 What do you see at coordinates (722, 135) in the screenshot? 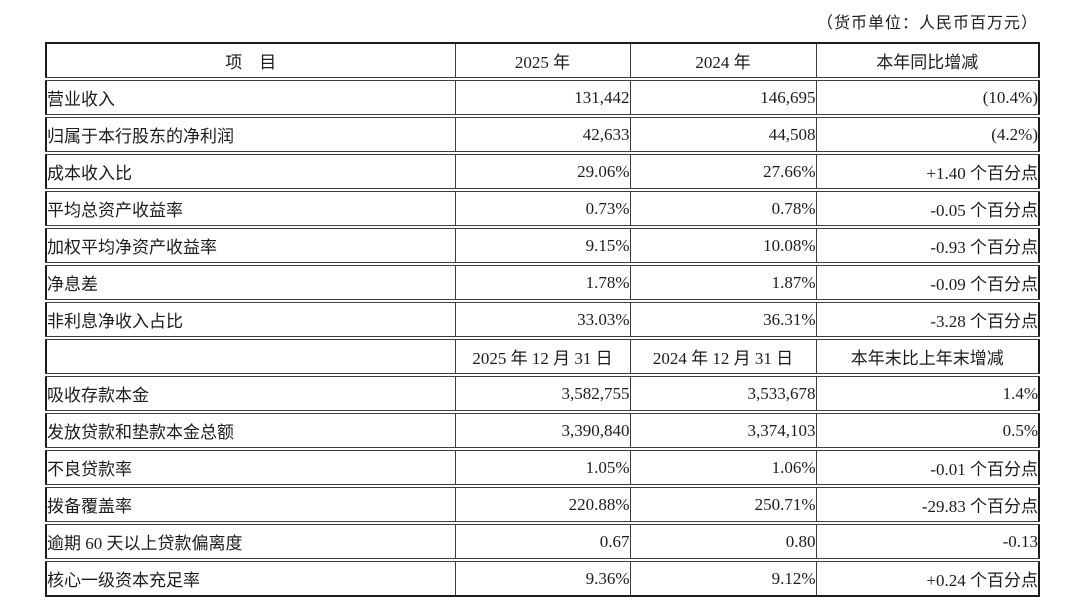
I see `value-2024-cell: 44,508` at bounding box center [722, 135].